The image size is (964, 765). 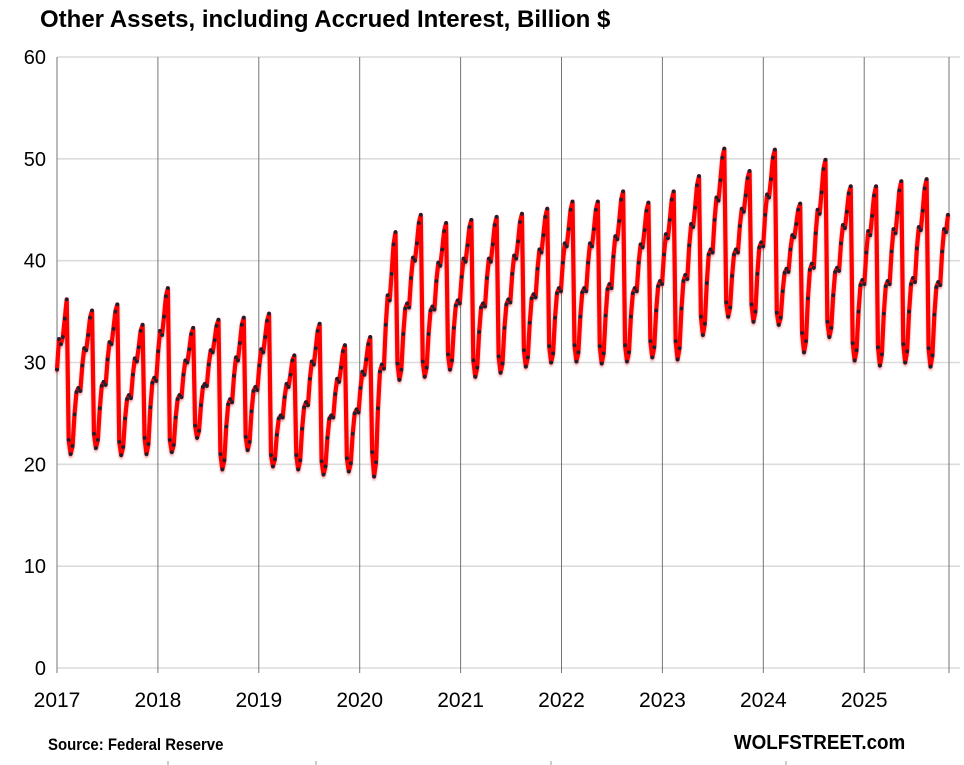 What do you see at coordinates (158, 700) in the screenshot?
I see `x-axis-tick-label: 2018` at bounding box center [158, 700].